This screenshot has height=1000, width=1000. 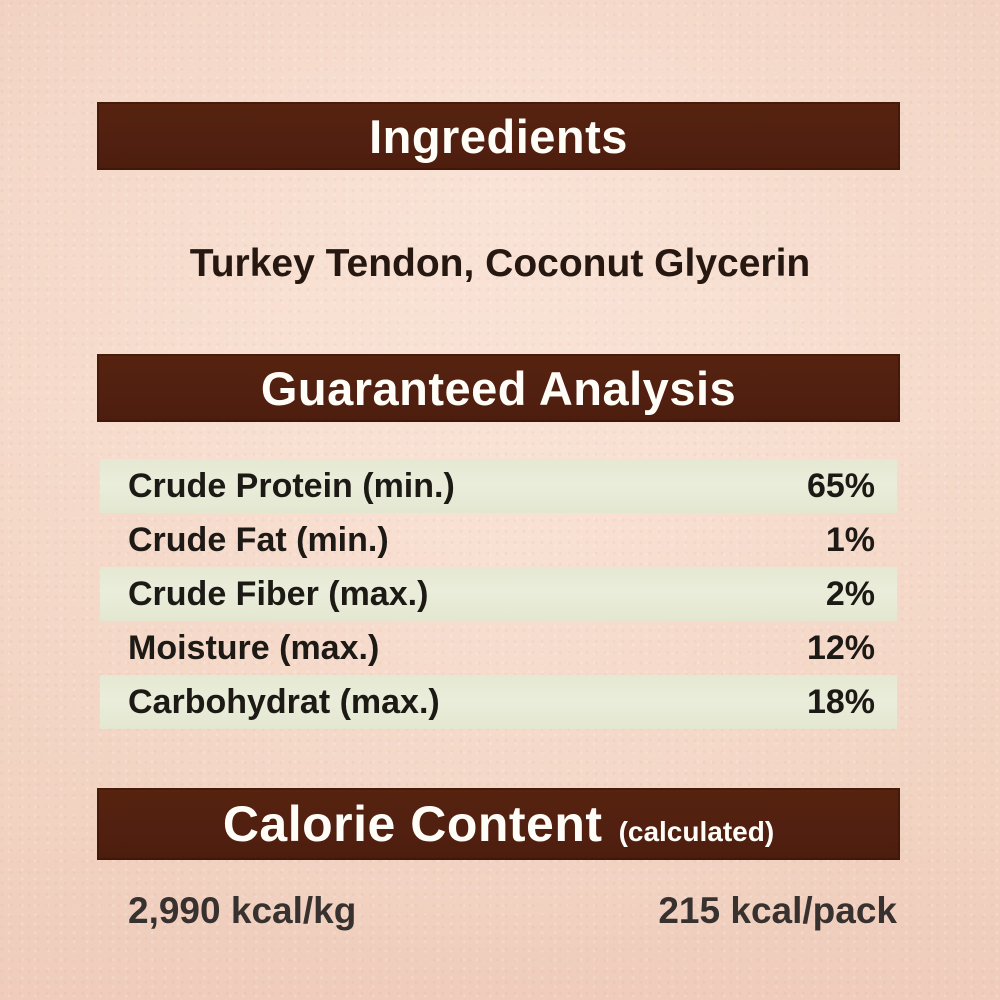 What do you see at coordinates (258, 539) in the screenshot?
I see `nutrient-label: Crude Fat (min.)` at bounding box center [258, 539].